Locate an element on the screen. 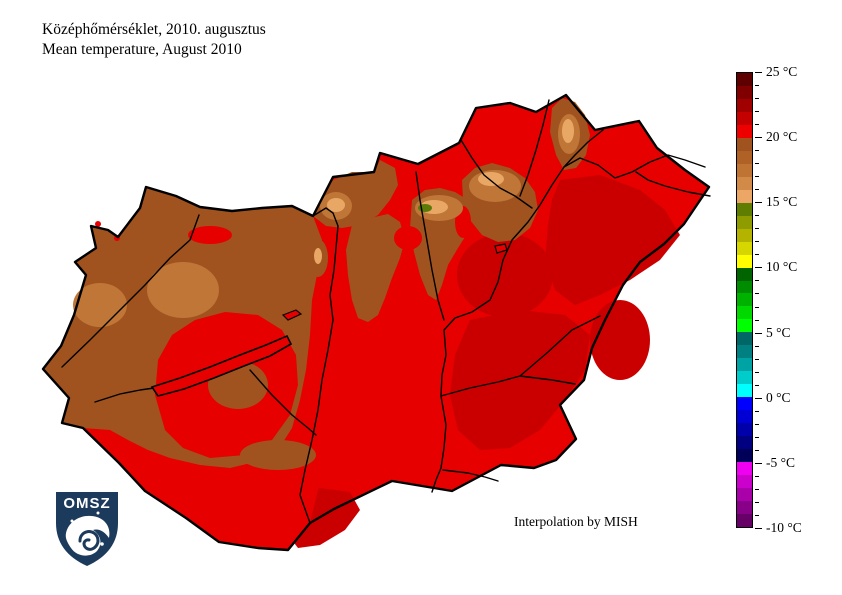 The width and height of the screenshot is (842, 595). zone-darkred-northeast is located at coordinates (612, 240).